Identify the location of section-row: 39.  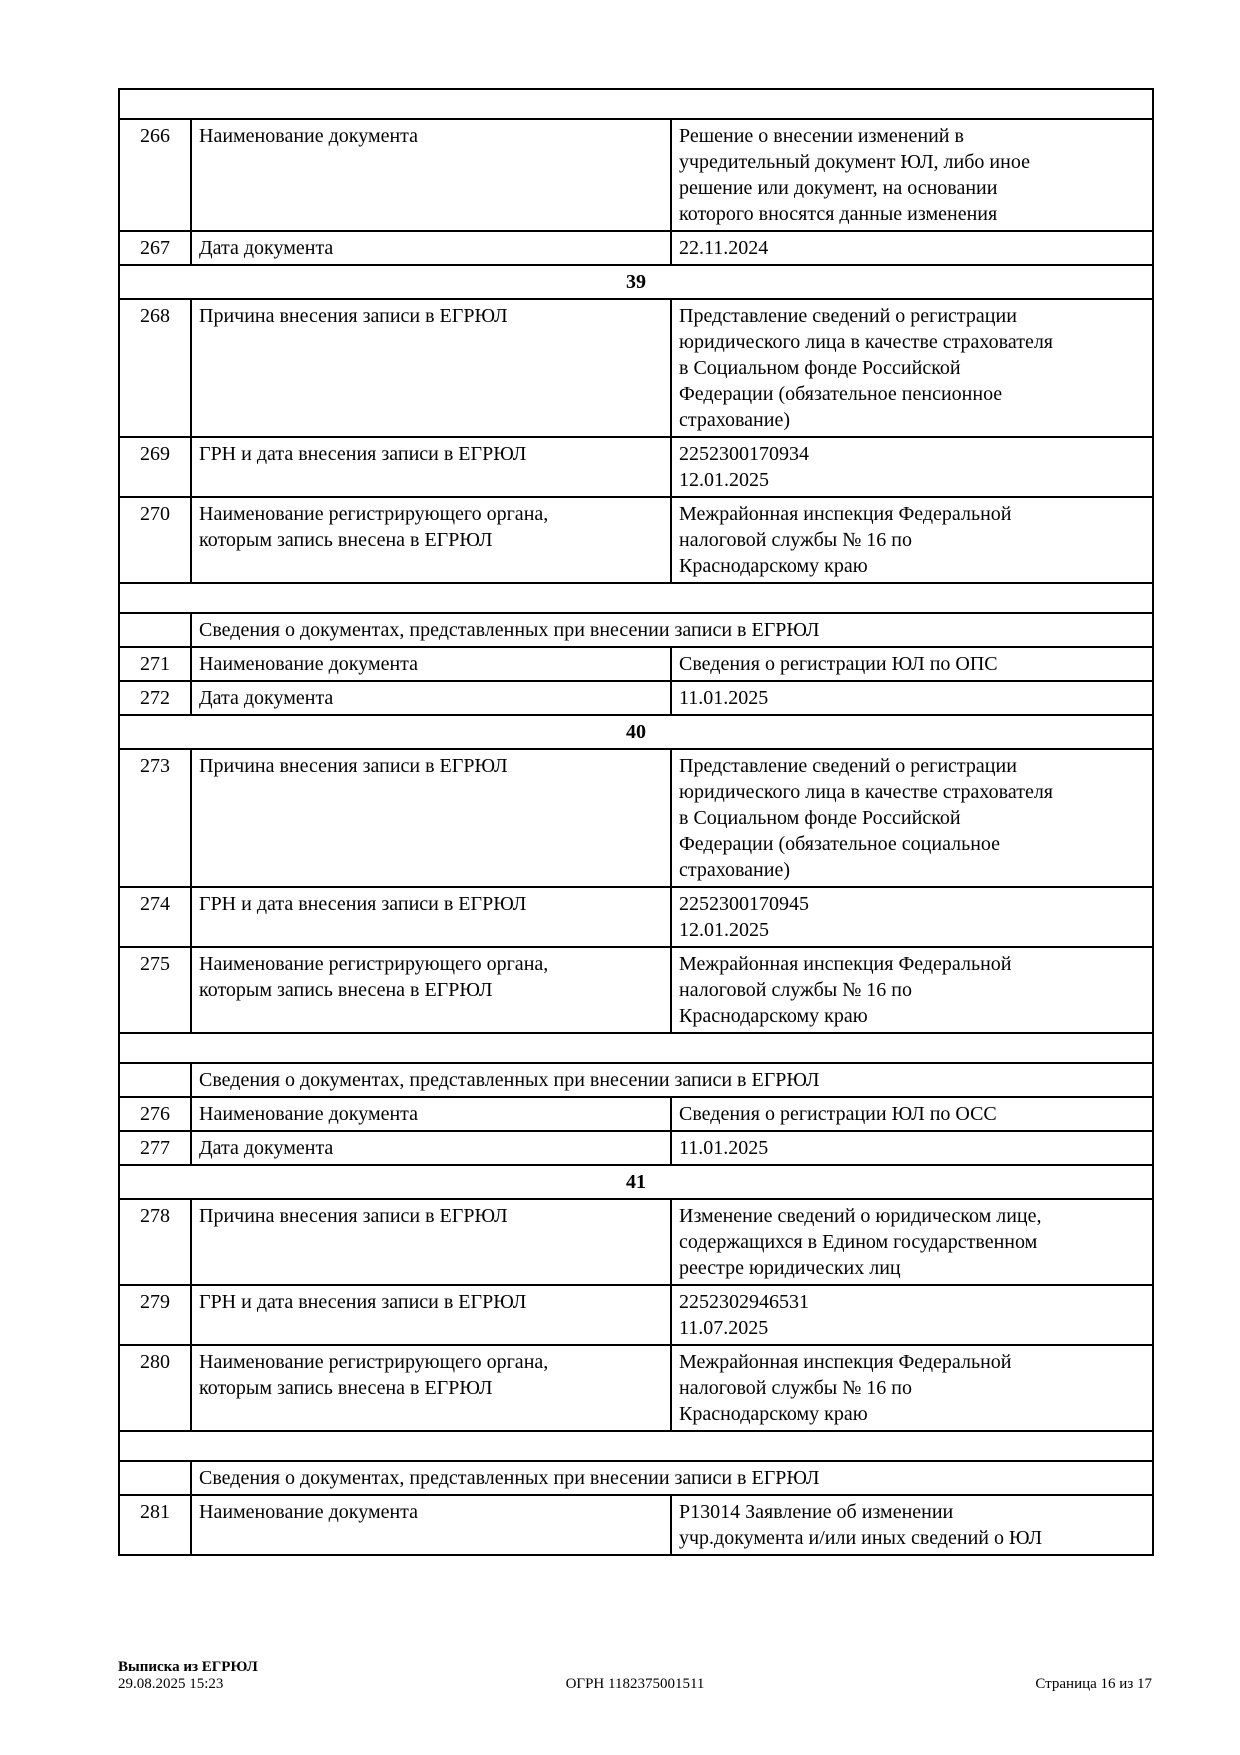
(636, 282).